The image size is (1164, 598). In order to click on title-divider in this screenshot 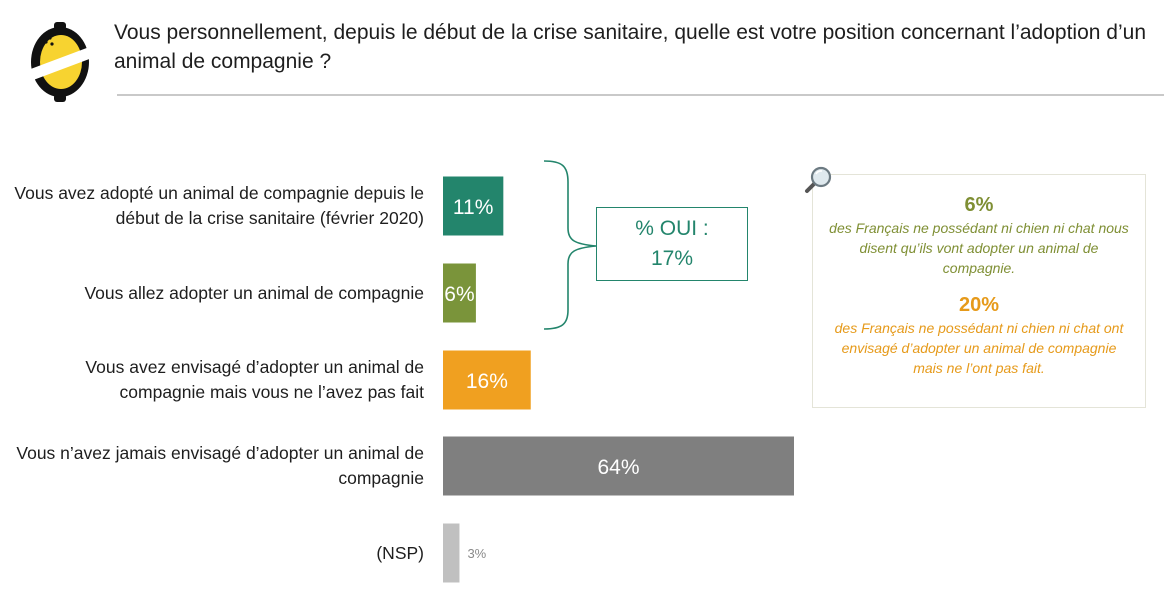, I will do `click(640, 95)`.